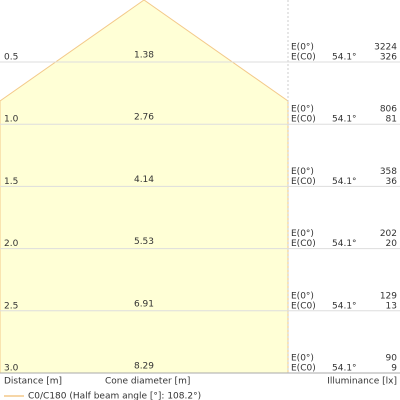  Describe the element at coordinates (388, 296) in the screenshot. I see `e0-value: 129` at that location.